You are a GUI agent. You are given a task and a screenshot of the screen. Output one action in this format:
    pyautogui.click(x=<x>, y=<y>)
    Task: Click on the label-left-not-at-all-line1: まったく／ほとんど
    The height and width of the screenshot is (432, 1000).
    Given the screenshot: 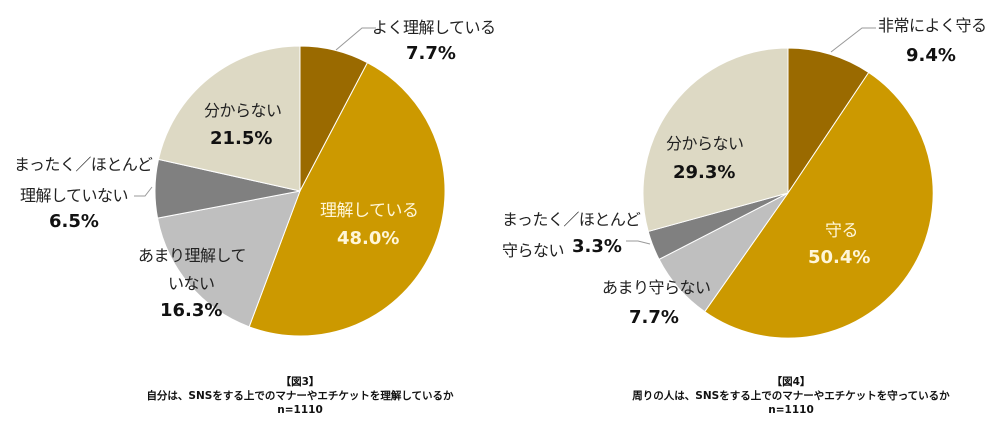 What is the action you would take?
    pyautogui.click(x=83, y=164)
    